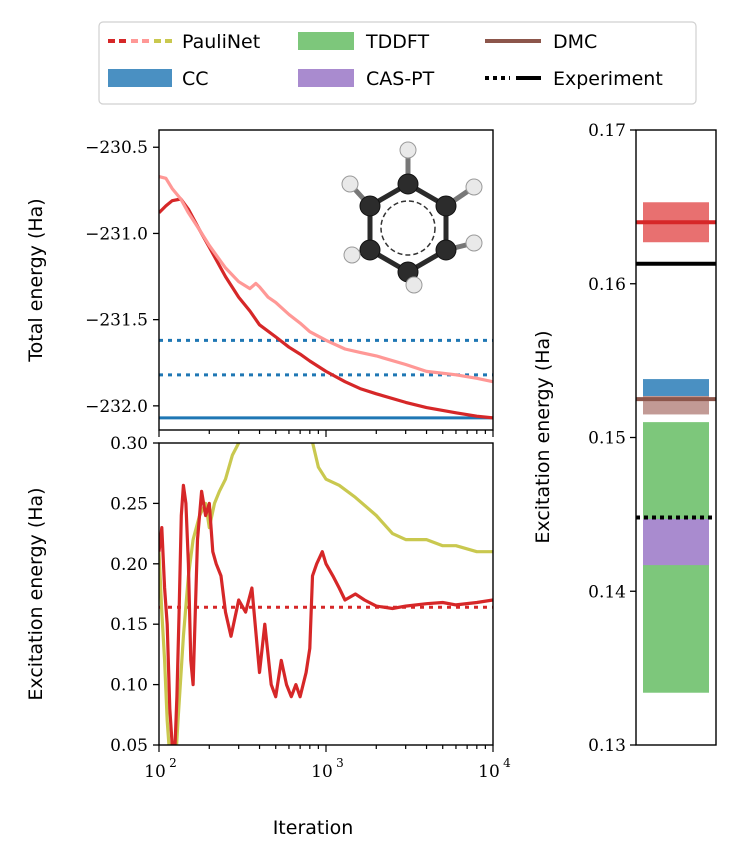  I want to click on legend-swatch-tddft, so click(326, 41).